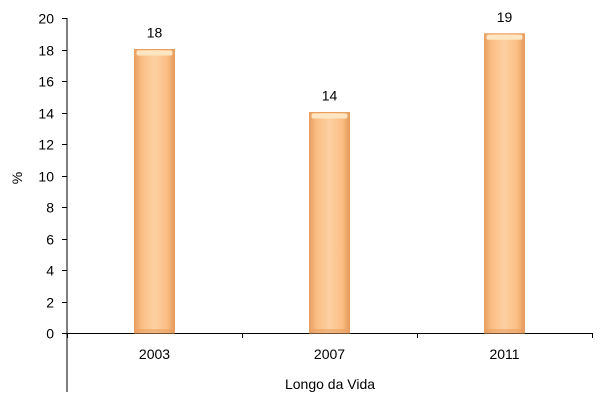  I want to click on y-tick-label: 18, so click(46, 51).